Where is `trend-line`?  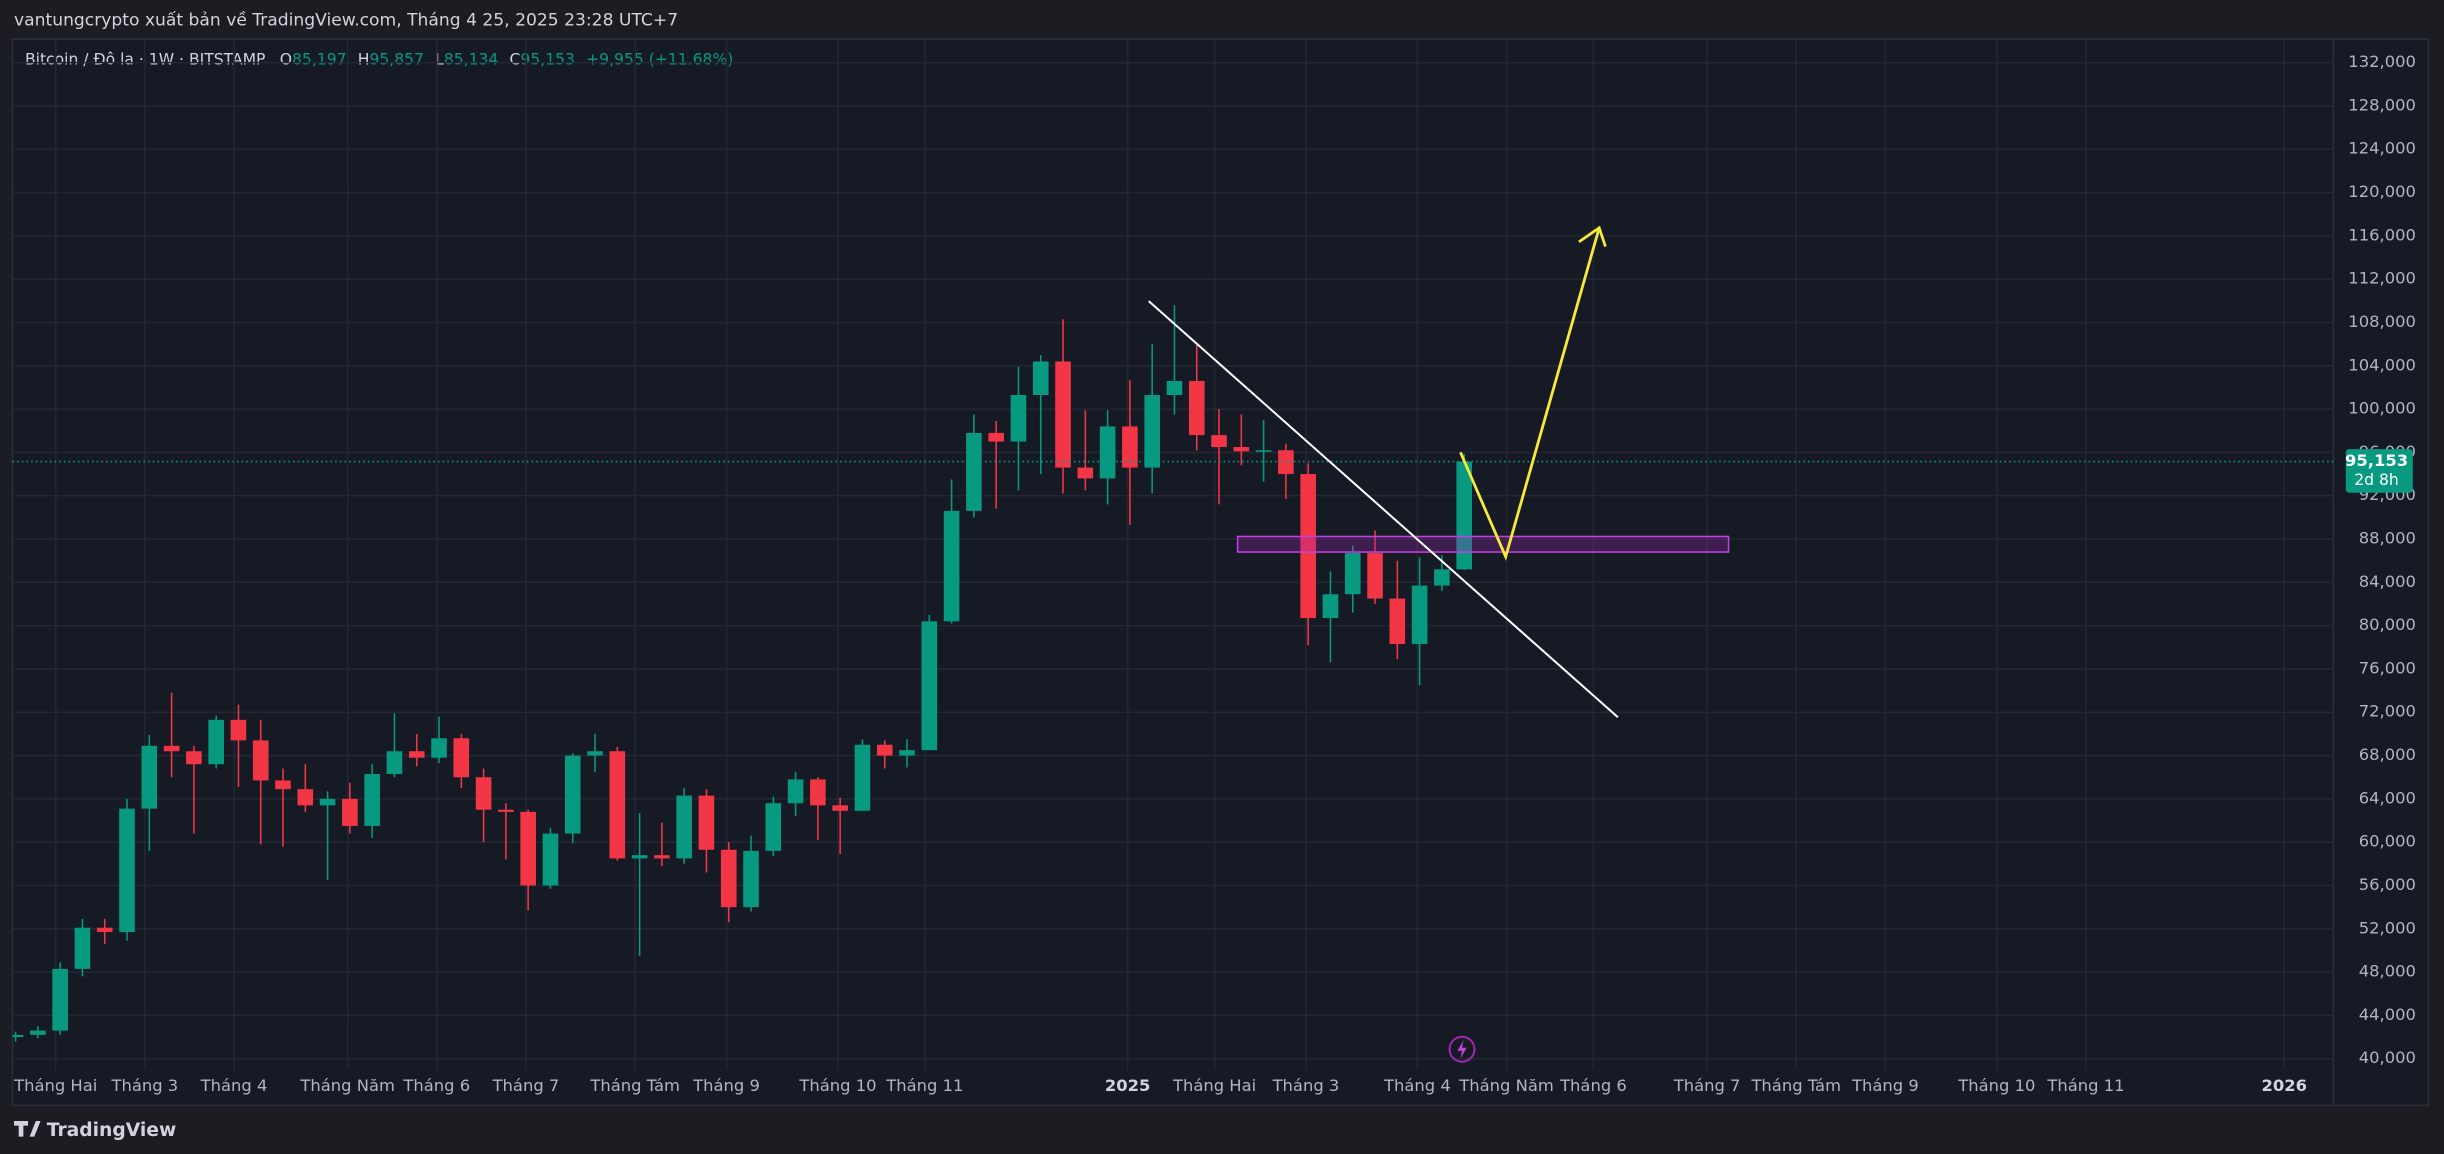
trend-line is located at coordinates (1383, 509).